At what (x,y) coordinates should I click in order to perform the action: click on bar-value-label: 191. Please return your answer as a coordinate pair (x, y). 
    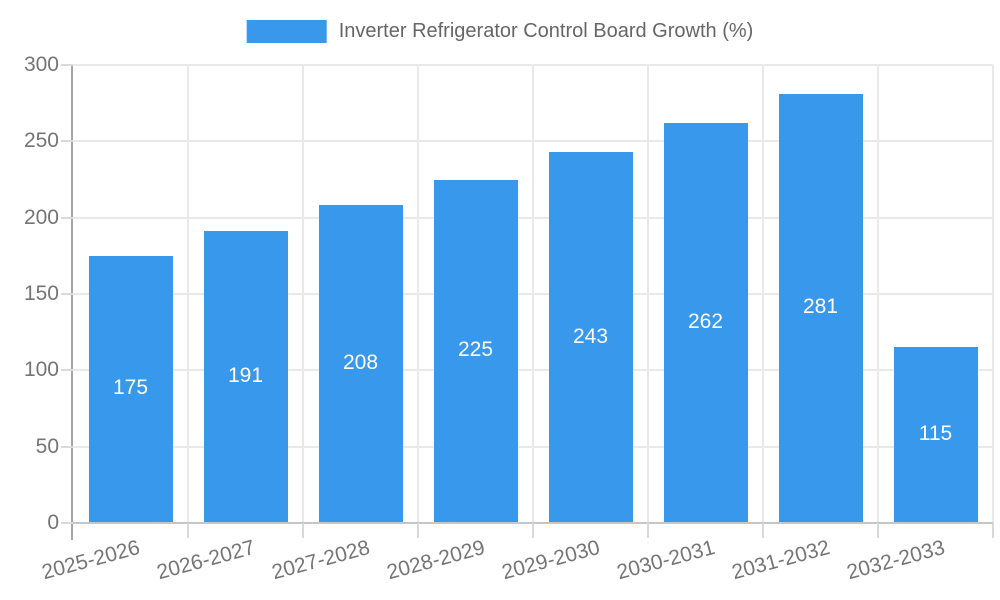
    Looking at the image, I should click on (245, 376).